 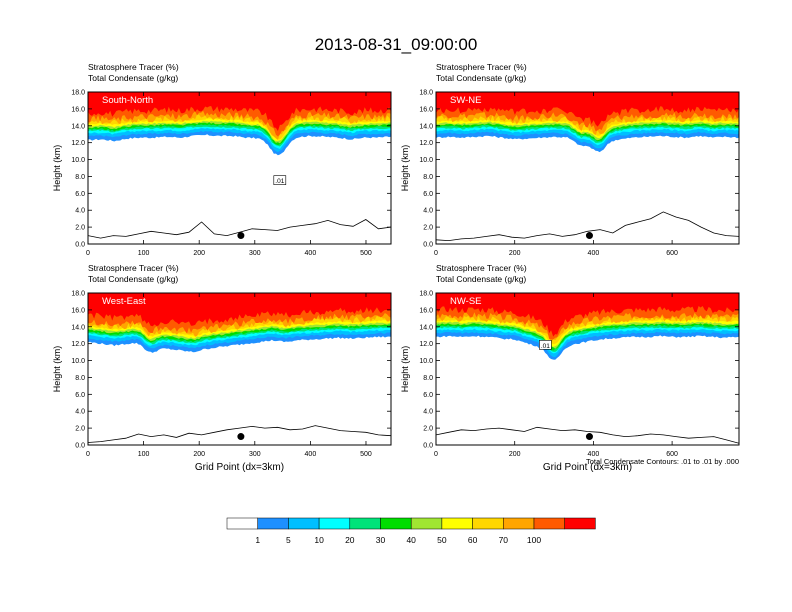 What do you see at coordinates (396, 44) in the screenshot?
I see `figure-title: 2013-08-31_09:00:00` at bounding box center [396, 44].